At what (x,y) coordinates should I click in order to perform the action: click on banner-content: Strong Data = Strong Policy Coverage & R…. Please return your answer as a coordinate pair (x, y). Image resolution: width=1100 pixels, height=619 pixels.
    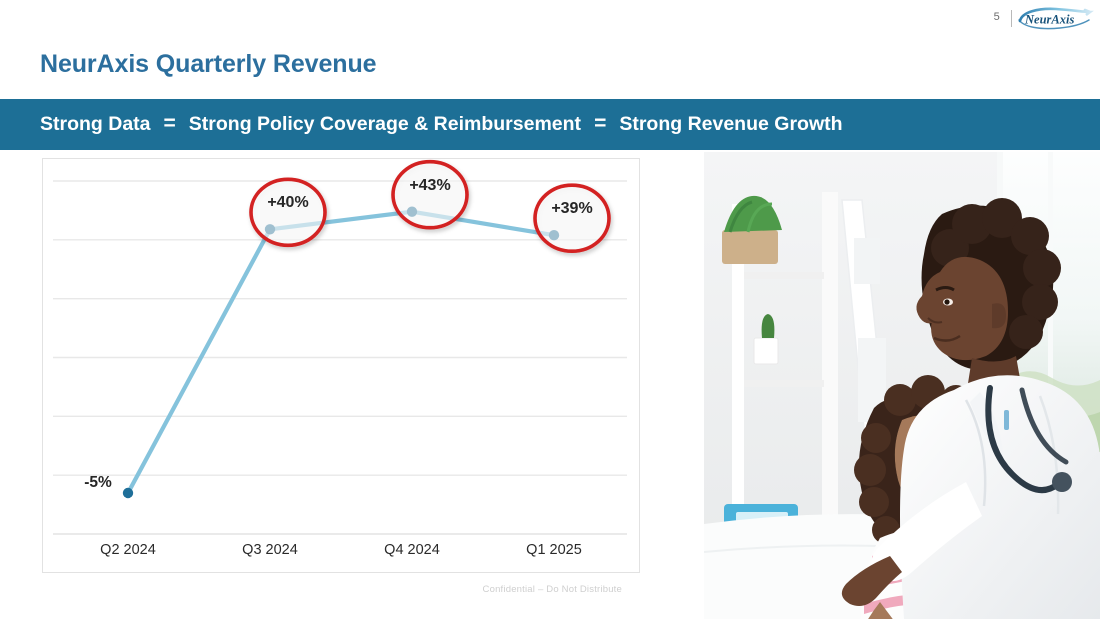
    Looking at the image, I should click on (421, 124).